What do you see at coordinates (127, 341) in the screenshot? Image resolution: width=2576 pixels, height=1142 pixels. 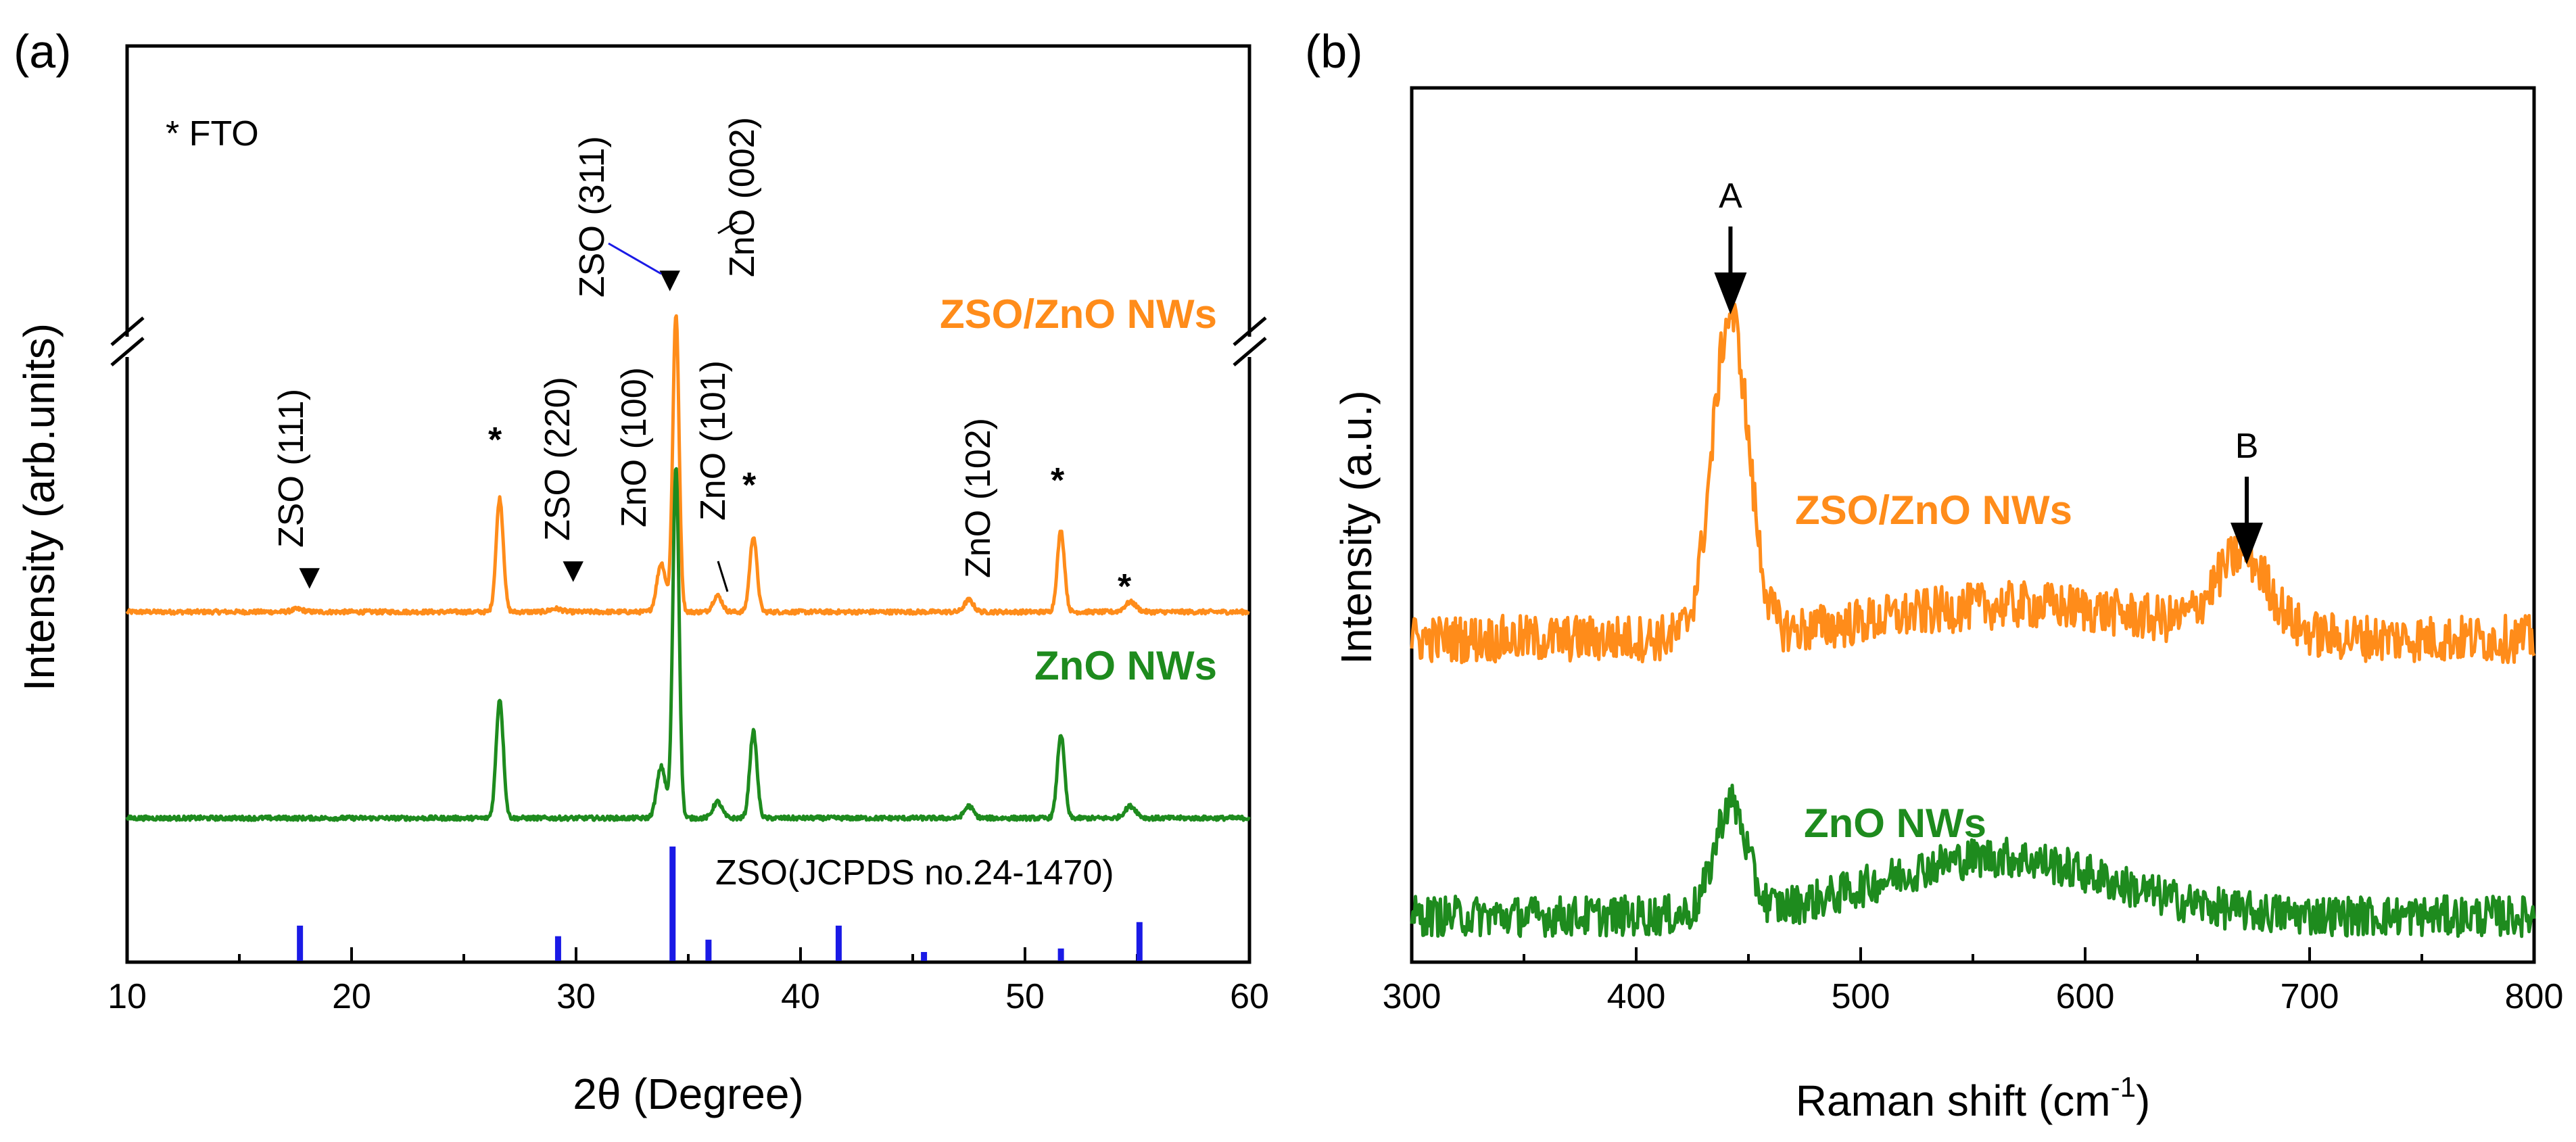 I see `axis-break-left` at bounding box center [127, 341].